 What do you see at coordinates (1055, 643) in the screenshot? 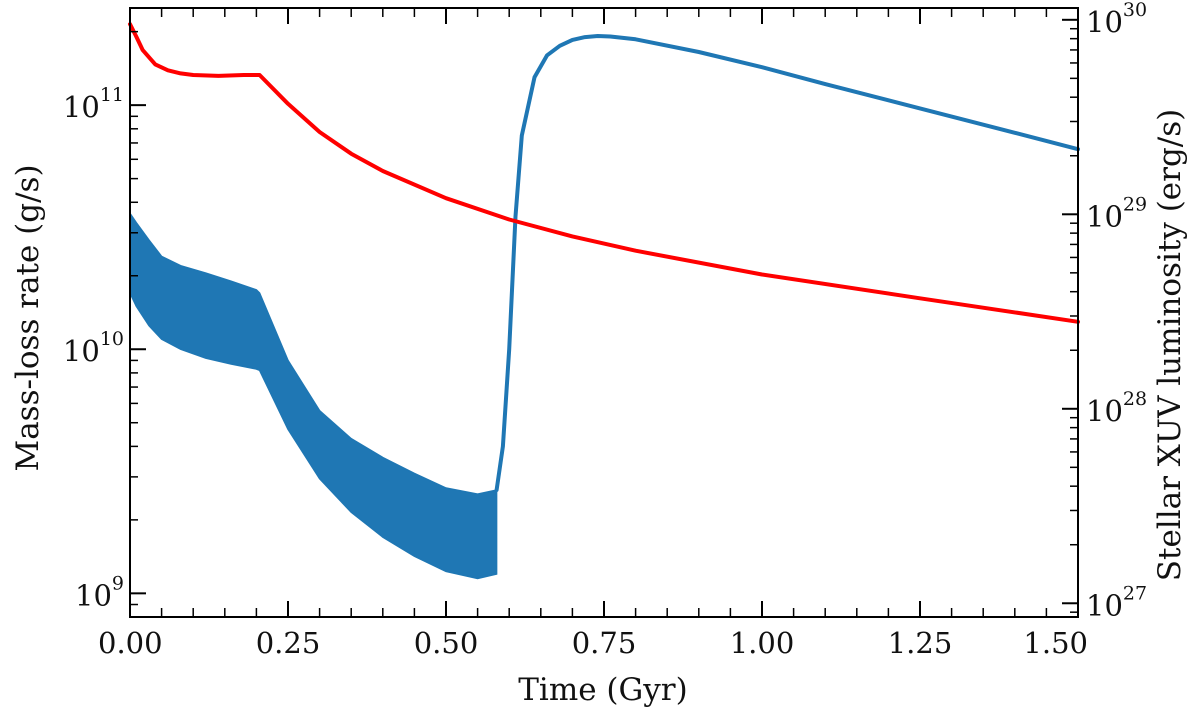
I see `x-tick-label: 1.50` at bounding box center [1055, 643].